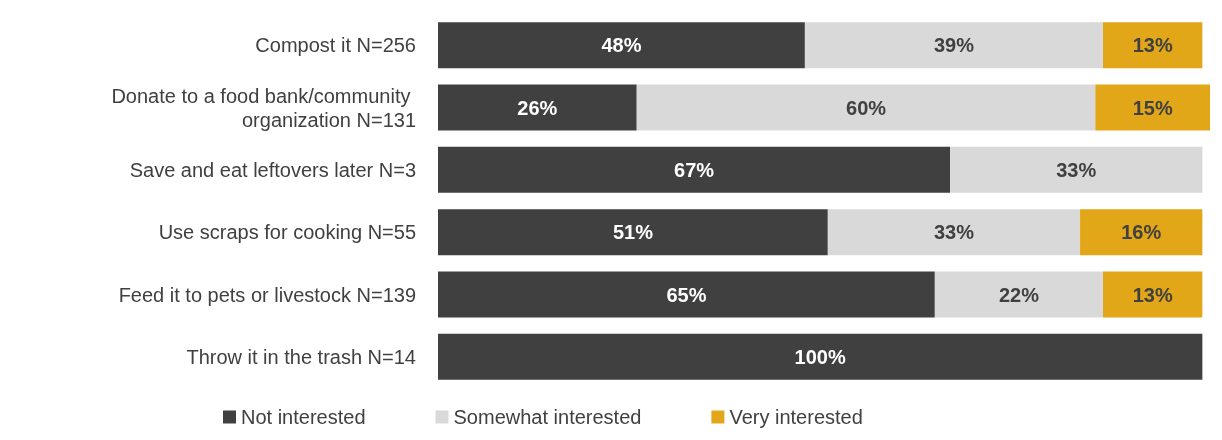  I want to click on data-label: 39%, so click(954, 45).